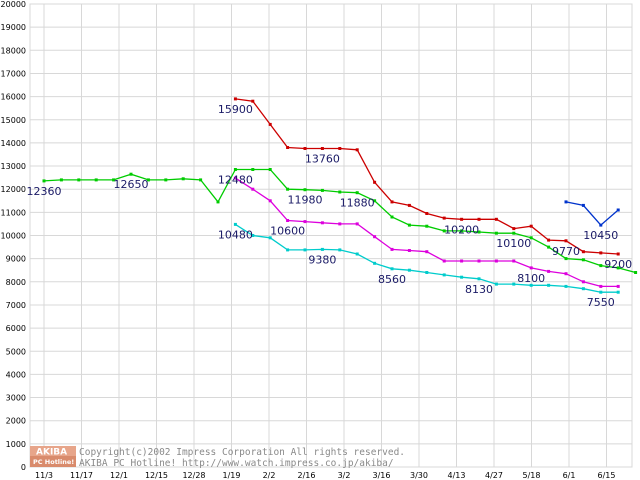  Describe the element at coordinates (479, 289) in the screenshot. I see `data-label: 8130` at that location.